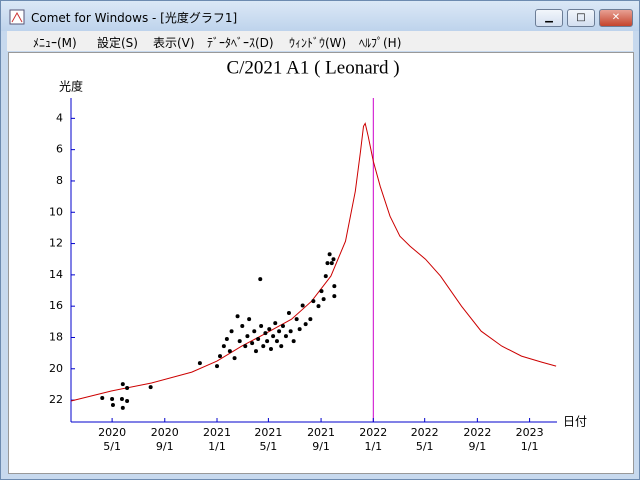 The height and width of the screenshot is (480, 640). Describe the element at coordinates (320, 16) in the screenshot. I see `title-bar: Comet for Windows - [光度グラフ1] ▁ □ ✕` at that location.